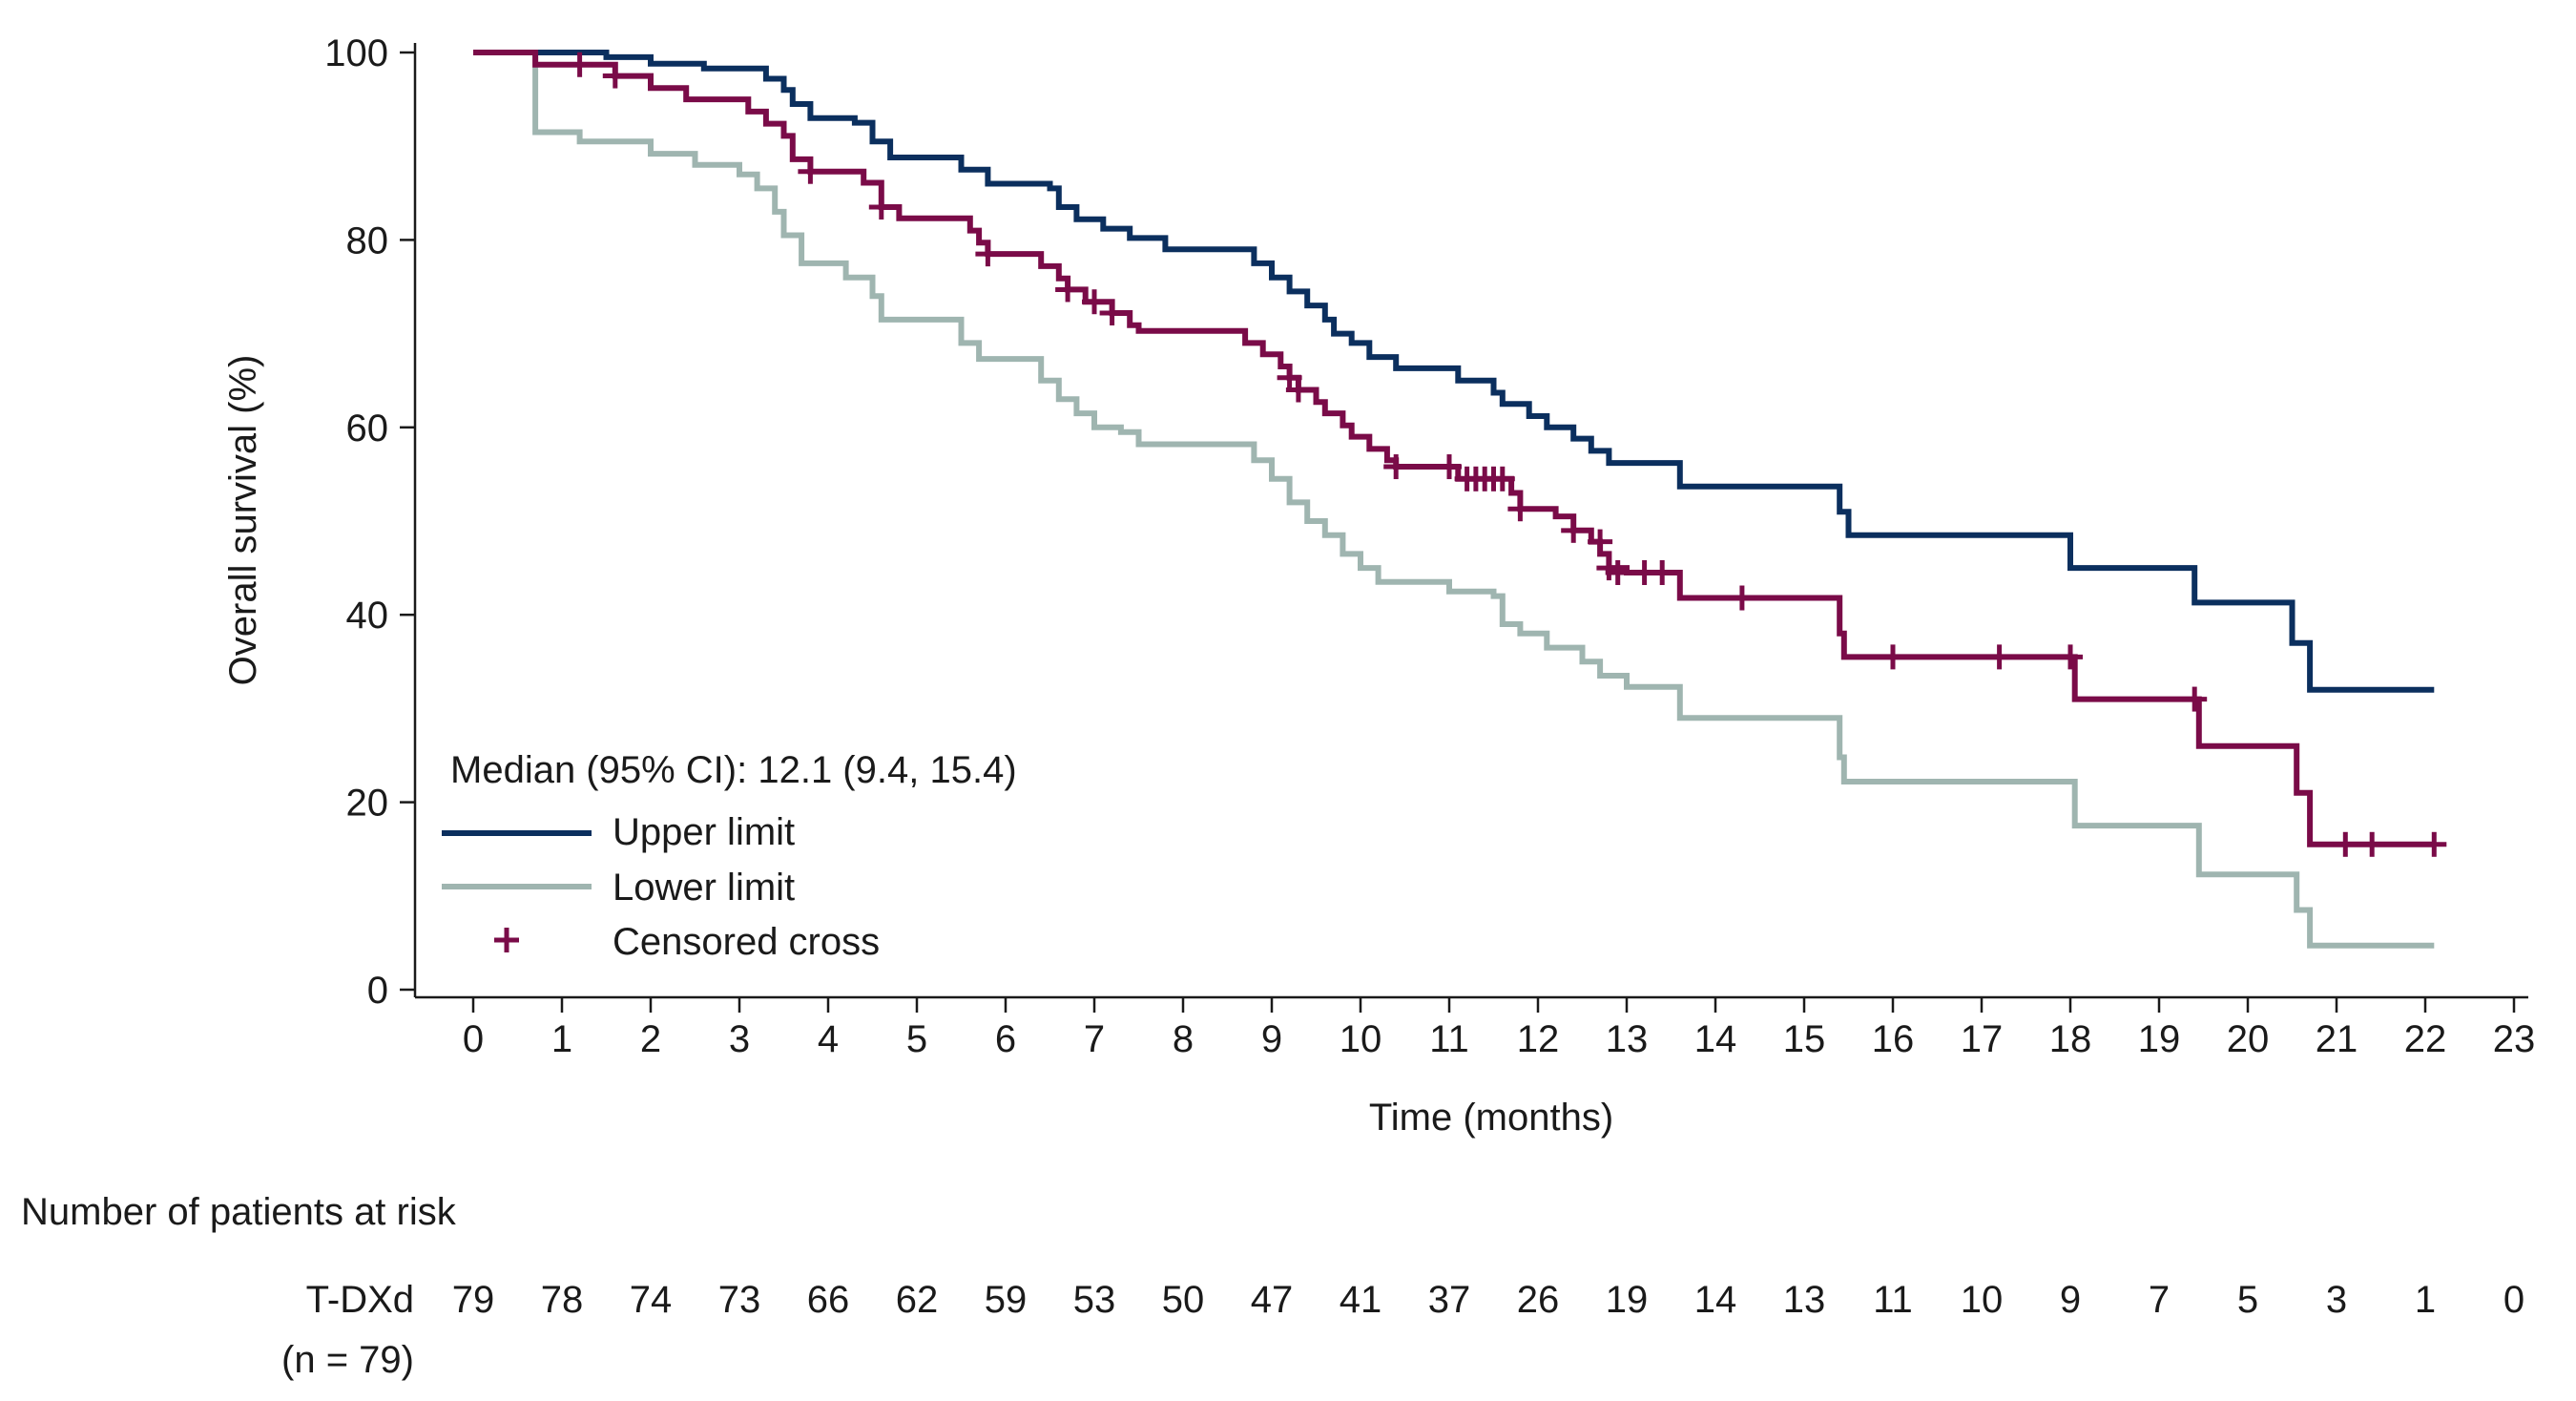 The height and width of the screenshot is (1401, 2576). Describe the element at coordinates (1538, 1039) in the screenshot. I see `x-tick-label: 12` at that location.